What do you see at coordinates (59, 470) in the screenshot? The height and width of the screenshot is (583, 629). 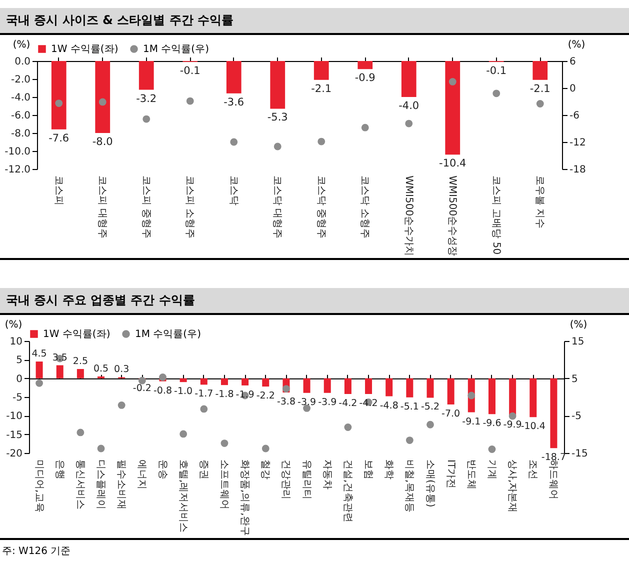 I see `x-tick-label: 은행` at bounding box center [59, 470].